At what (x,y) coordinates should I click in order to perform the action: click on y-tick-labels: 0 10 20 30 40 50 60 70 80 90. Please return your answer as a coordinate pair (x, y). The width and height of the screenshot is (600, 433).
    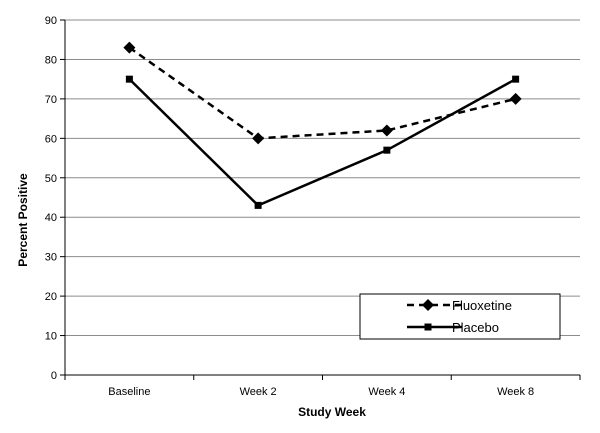
    Looking at the image, I should click on (51, 198).